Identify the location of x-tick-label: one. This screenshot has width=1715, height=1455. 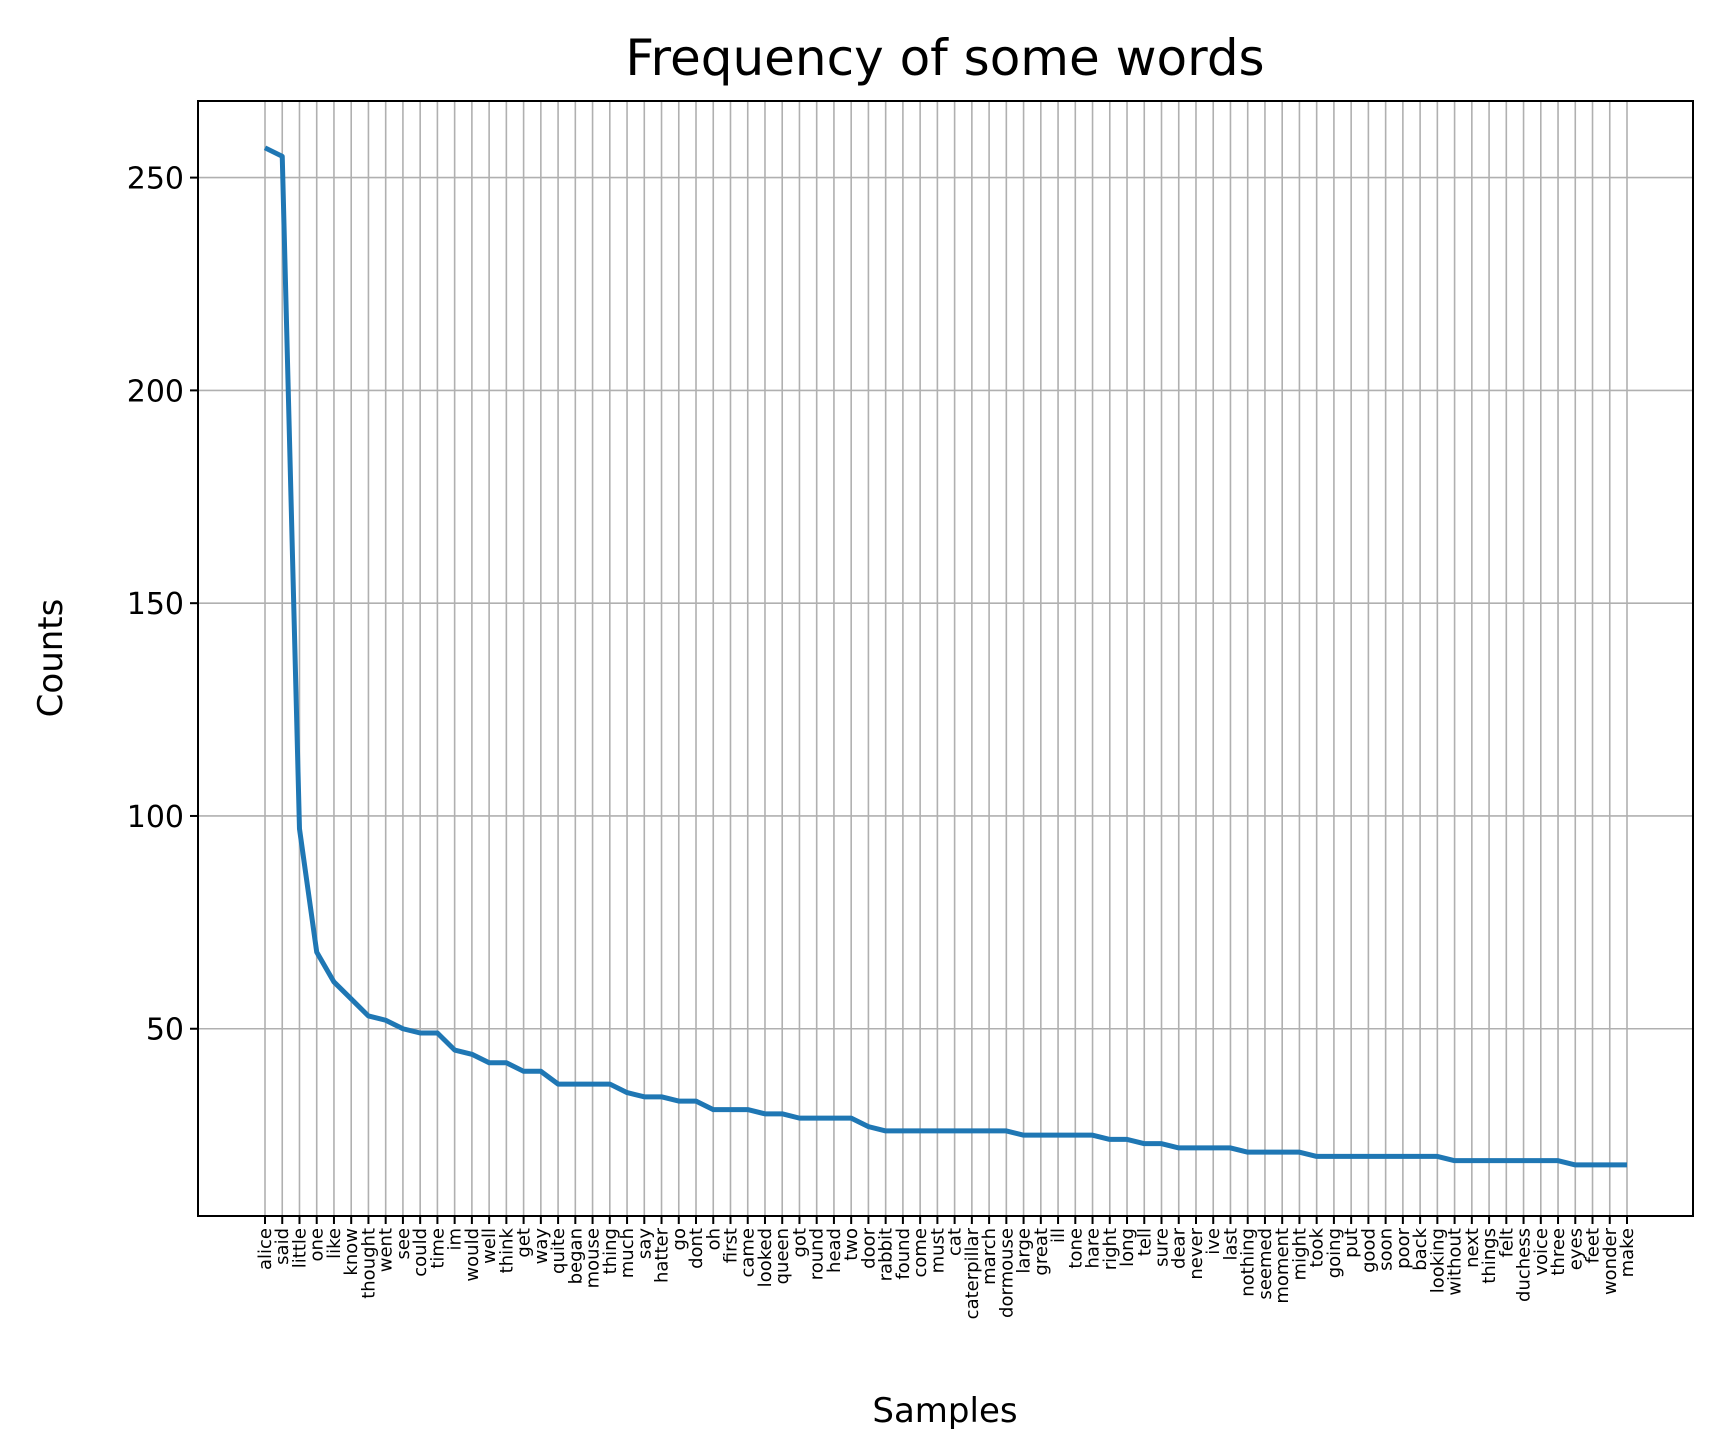
(317, 1245).